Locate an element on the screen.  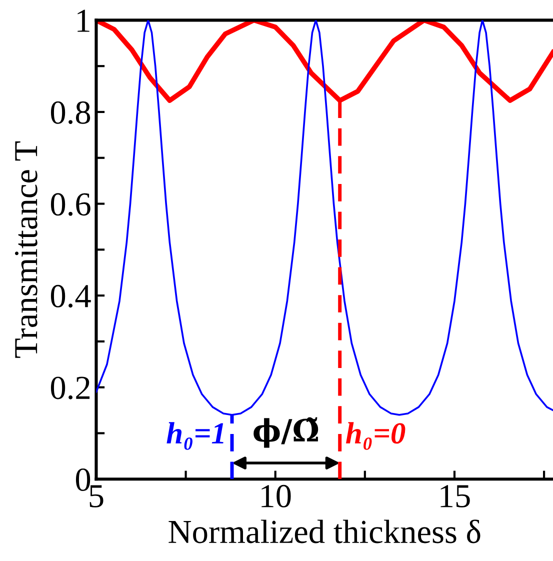
y-tick-label: 0.8 is located at coordinates (70, 112).